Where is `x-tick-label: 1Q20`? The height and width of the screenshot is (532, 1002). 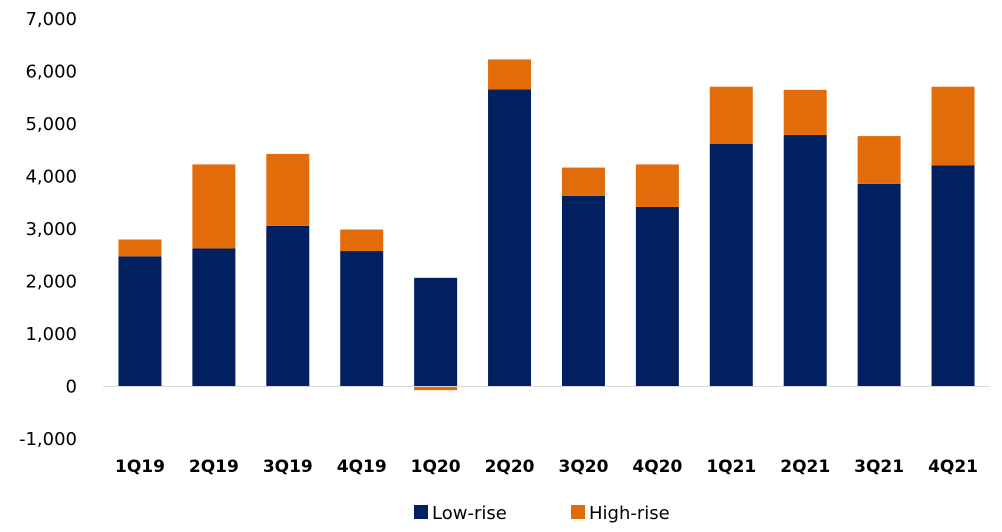 x-tick-label: 1Q20 is located at coordinates (436, 467).